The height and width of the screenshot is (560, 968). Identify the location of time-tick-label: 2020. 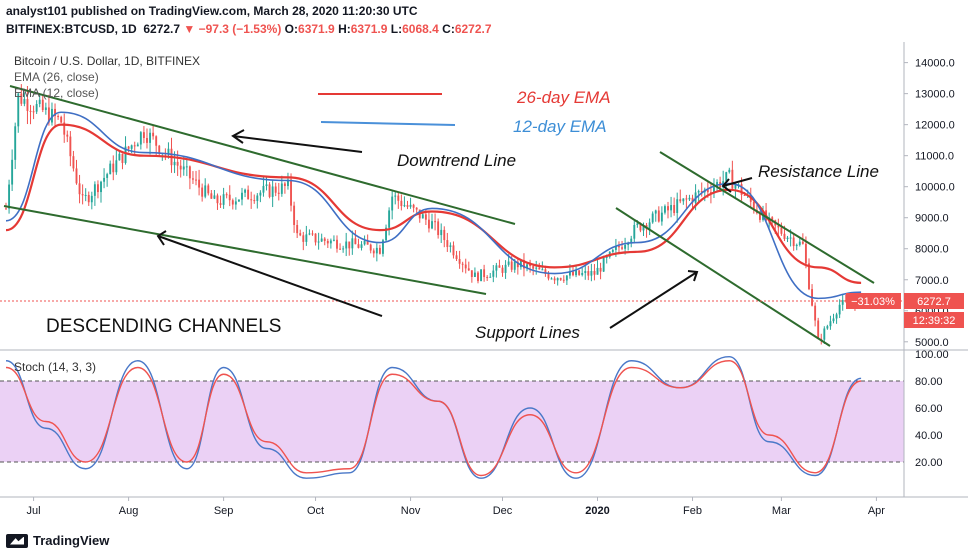
(597, 511).